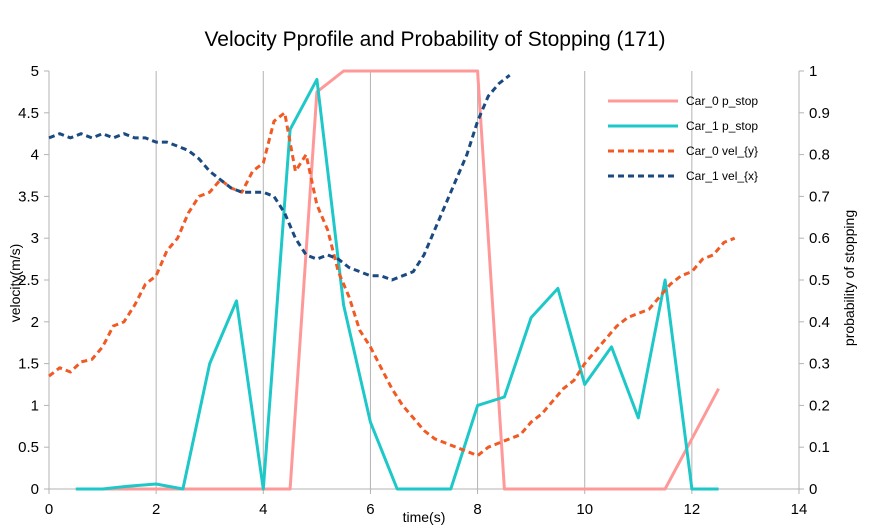  What do you see at coordinates (28, 113) in the screenshot?
I see `y-left-tick-label: 4.5` at bounding box center [28, 113].